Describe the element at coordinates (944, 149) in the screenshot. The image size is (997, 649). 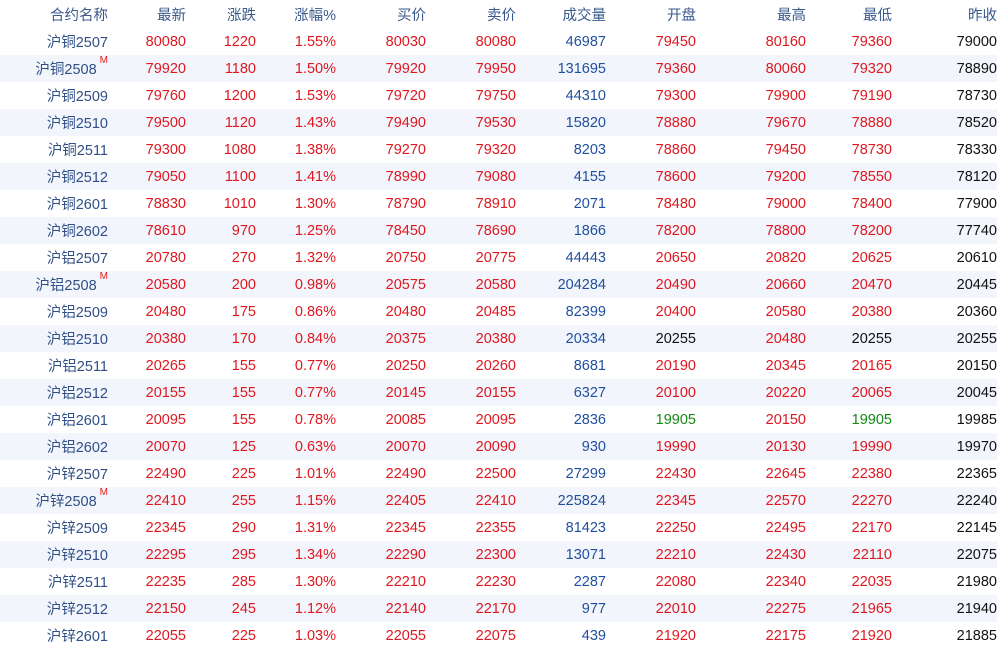
I see `cell-prev: 78330` at that location.